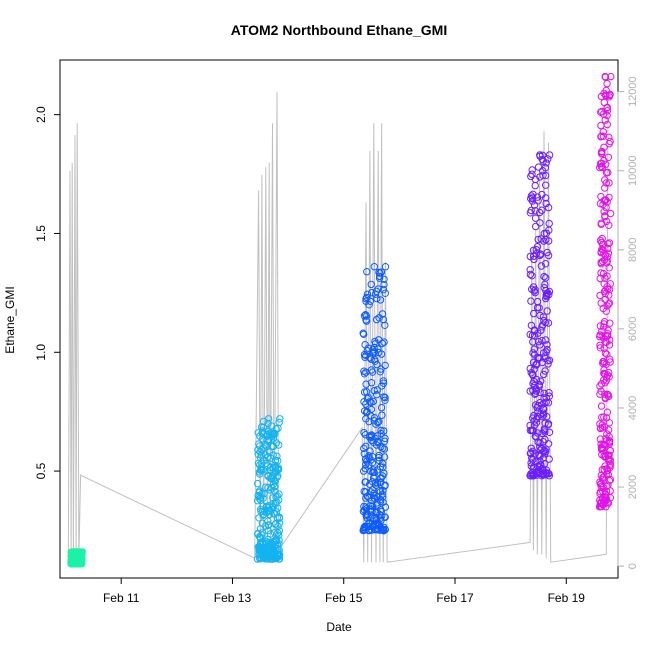  I want to click on y-right-tick-label: 4000, so click(633, 408).